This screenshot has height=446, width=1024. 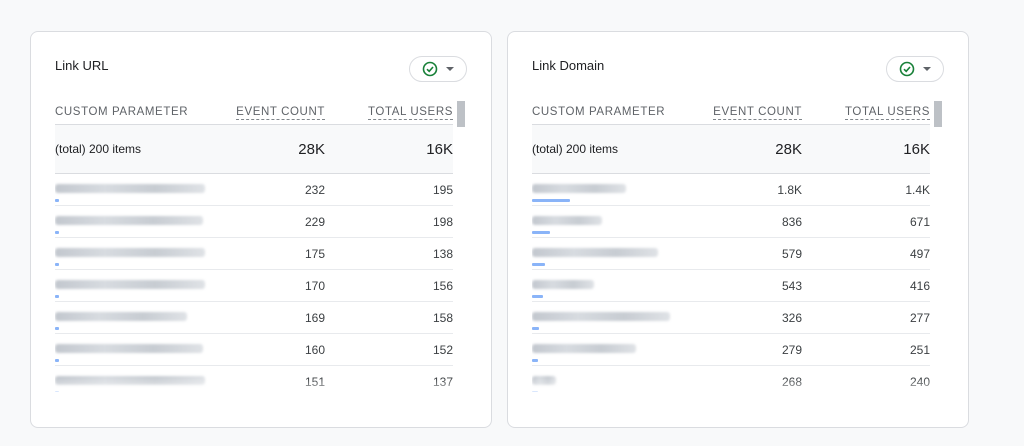 What do you see at coordinates (314, 221) in the screenshot?
I see `event-count-cell: 229` at bounding box center [314, 221].